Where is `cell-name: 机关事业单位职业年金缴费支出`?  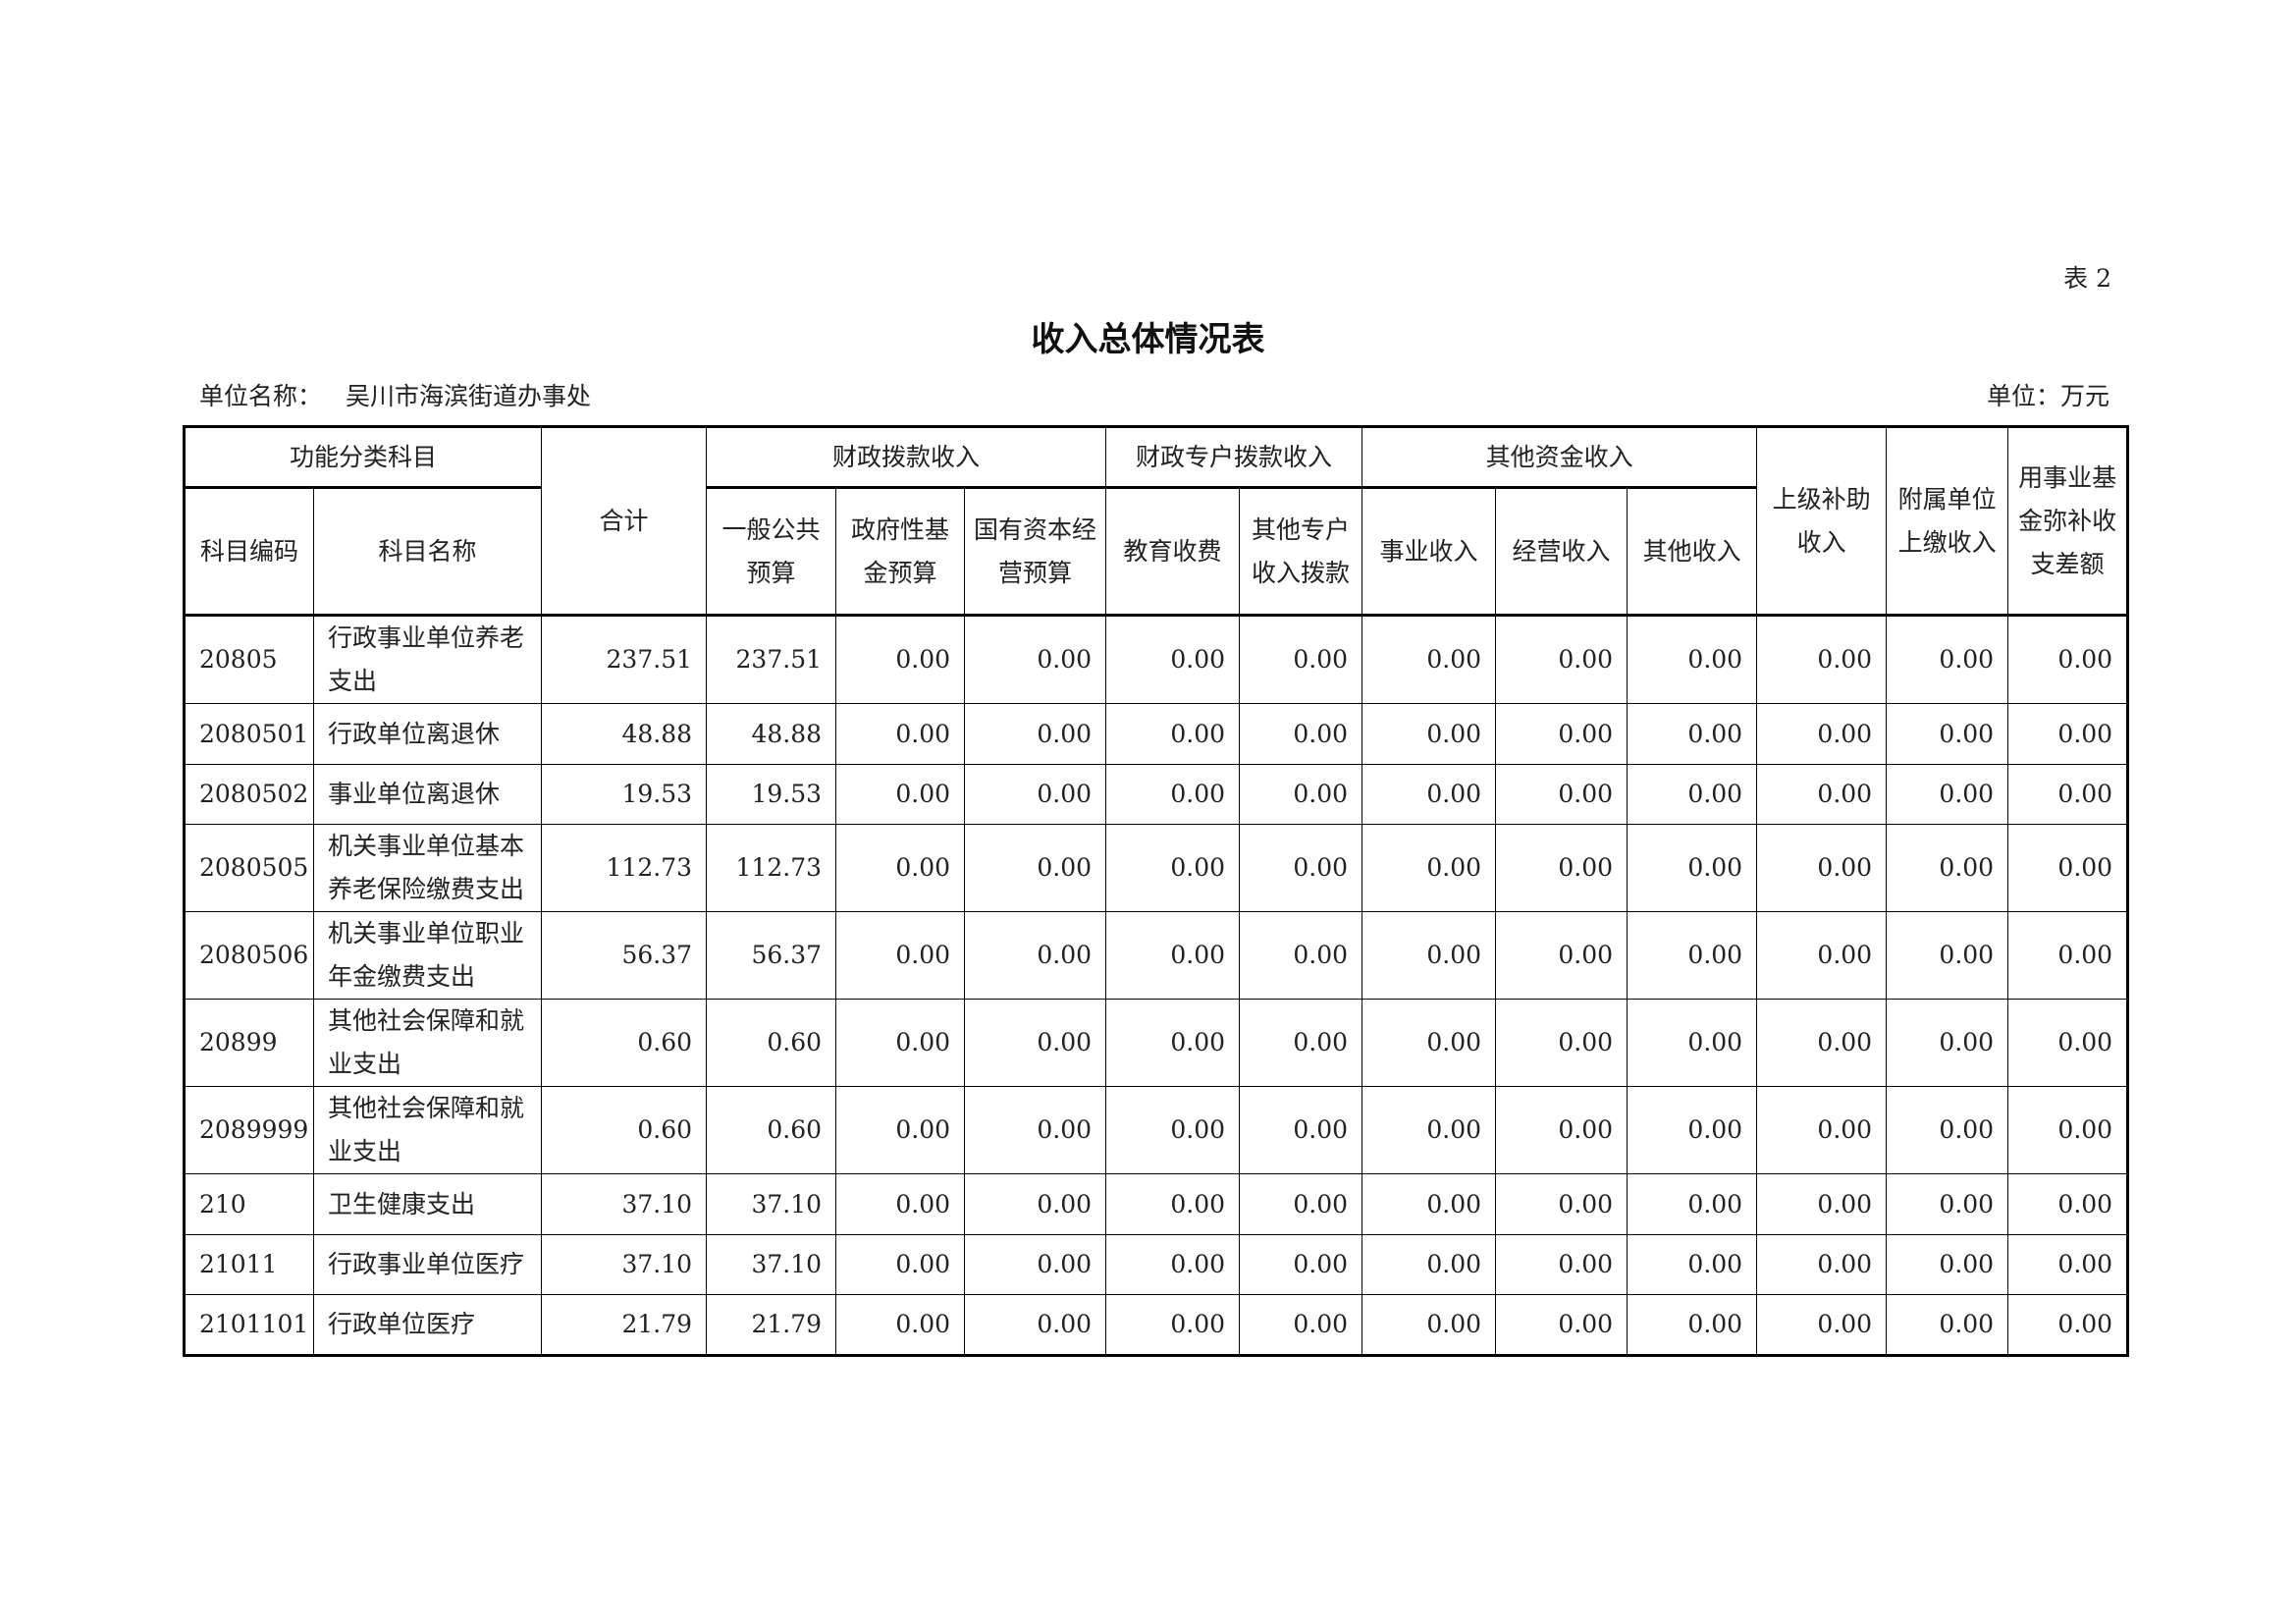
cell-name: 机关事业单位职业年金缴费支出 is located at coordinates (428, 955).